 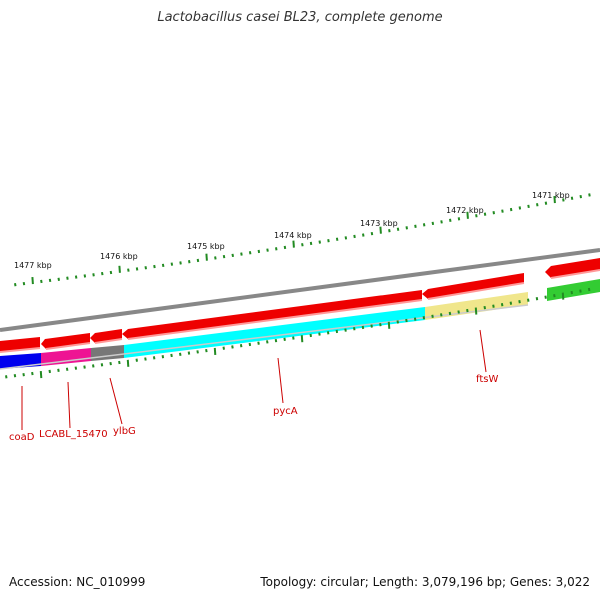 What do you see at coordinates (253, 408) in the screenshot?
I see `gene-labels: coaD LCABL_15470 ylbG pycA ftsW` at bounding box center [253, 408].